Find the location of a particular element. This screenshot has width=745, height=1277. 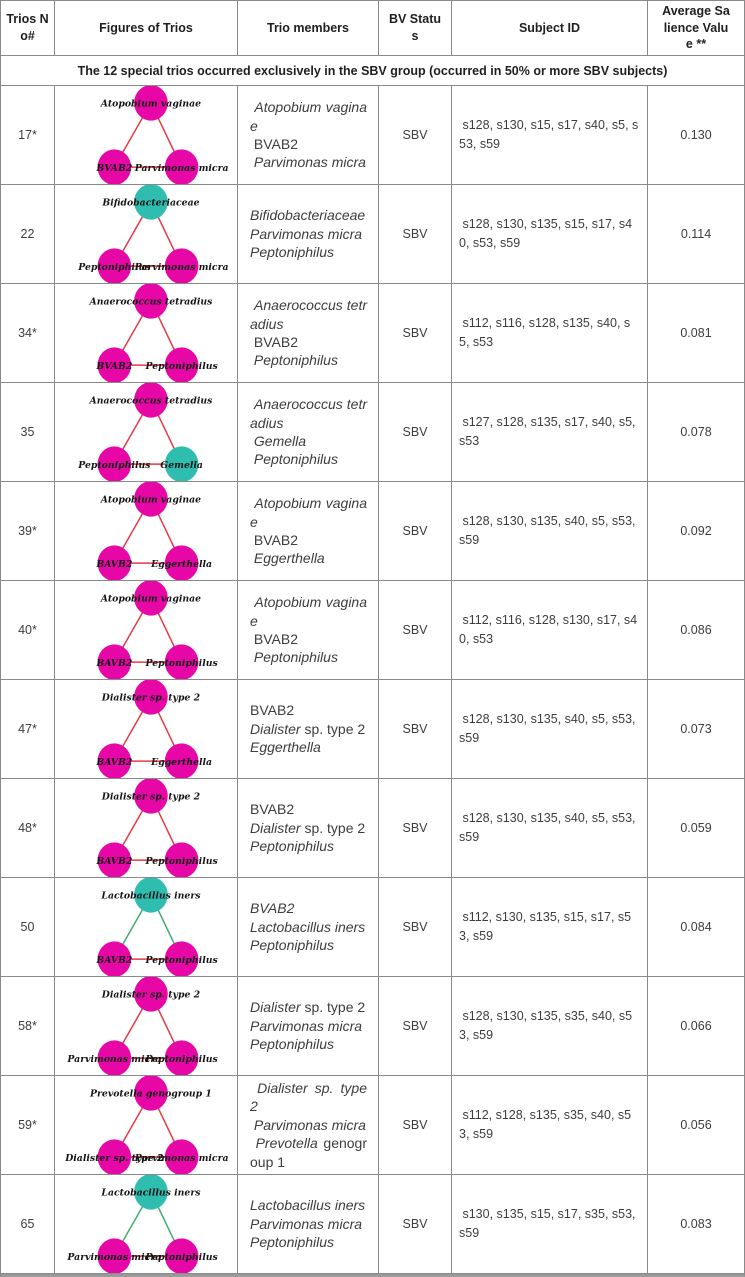

trio-number: 17* is located at coordinates (28, 135).